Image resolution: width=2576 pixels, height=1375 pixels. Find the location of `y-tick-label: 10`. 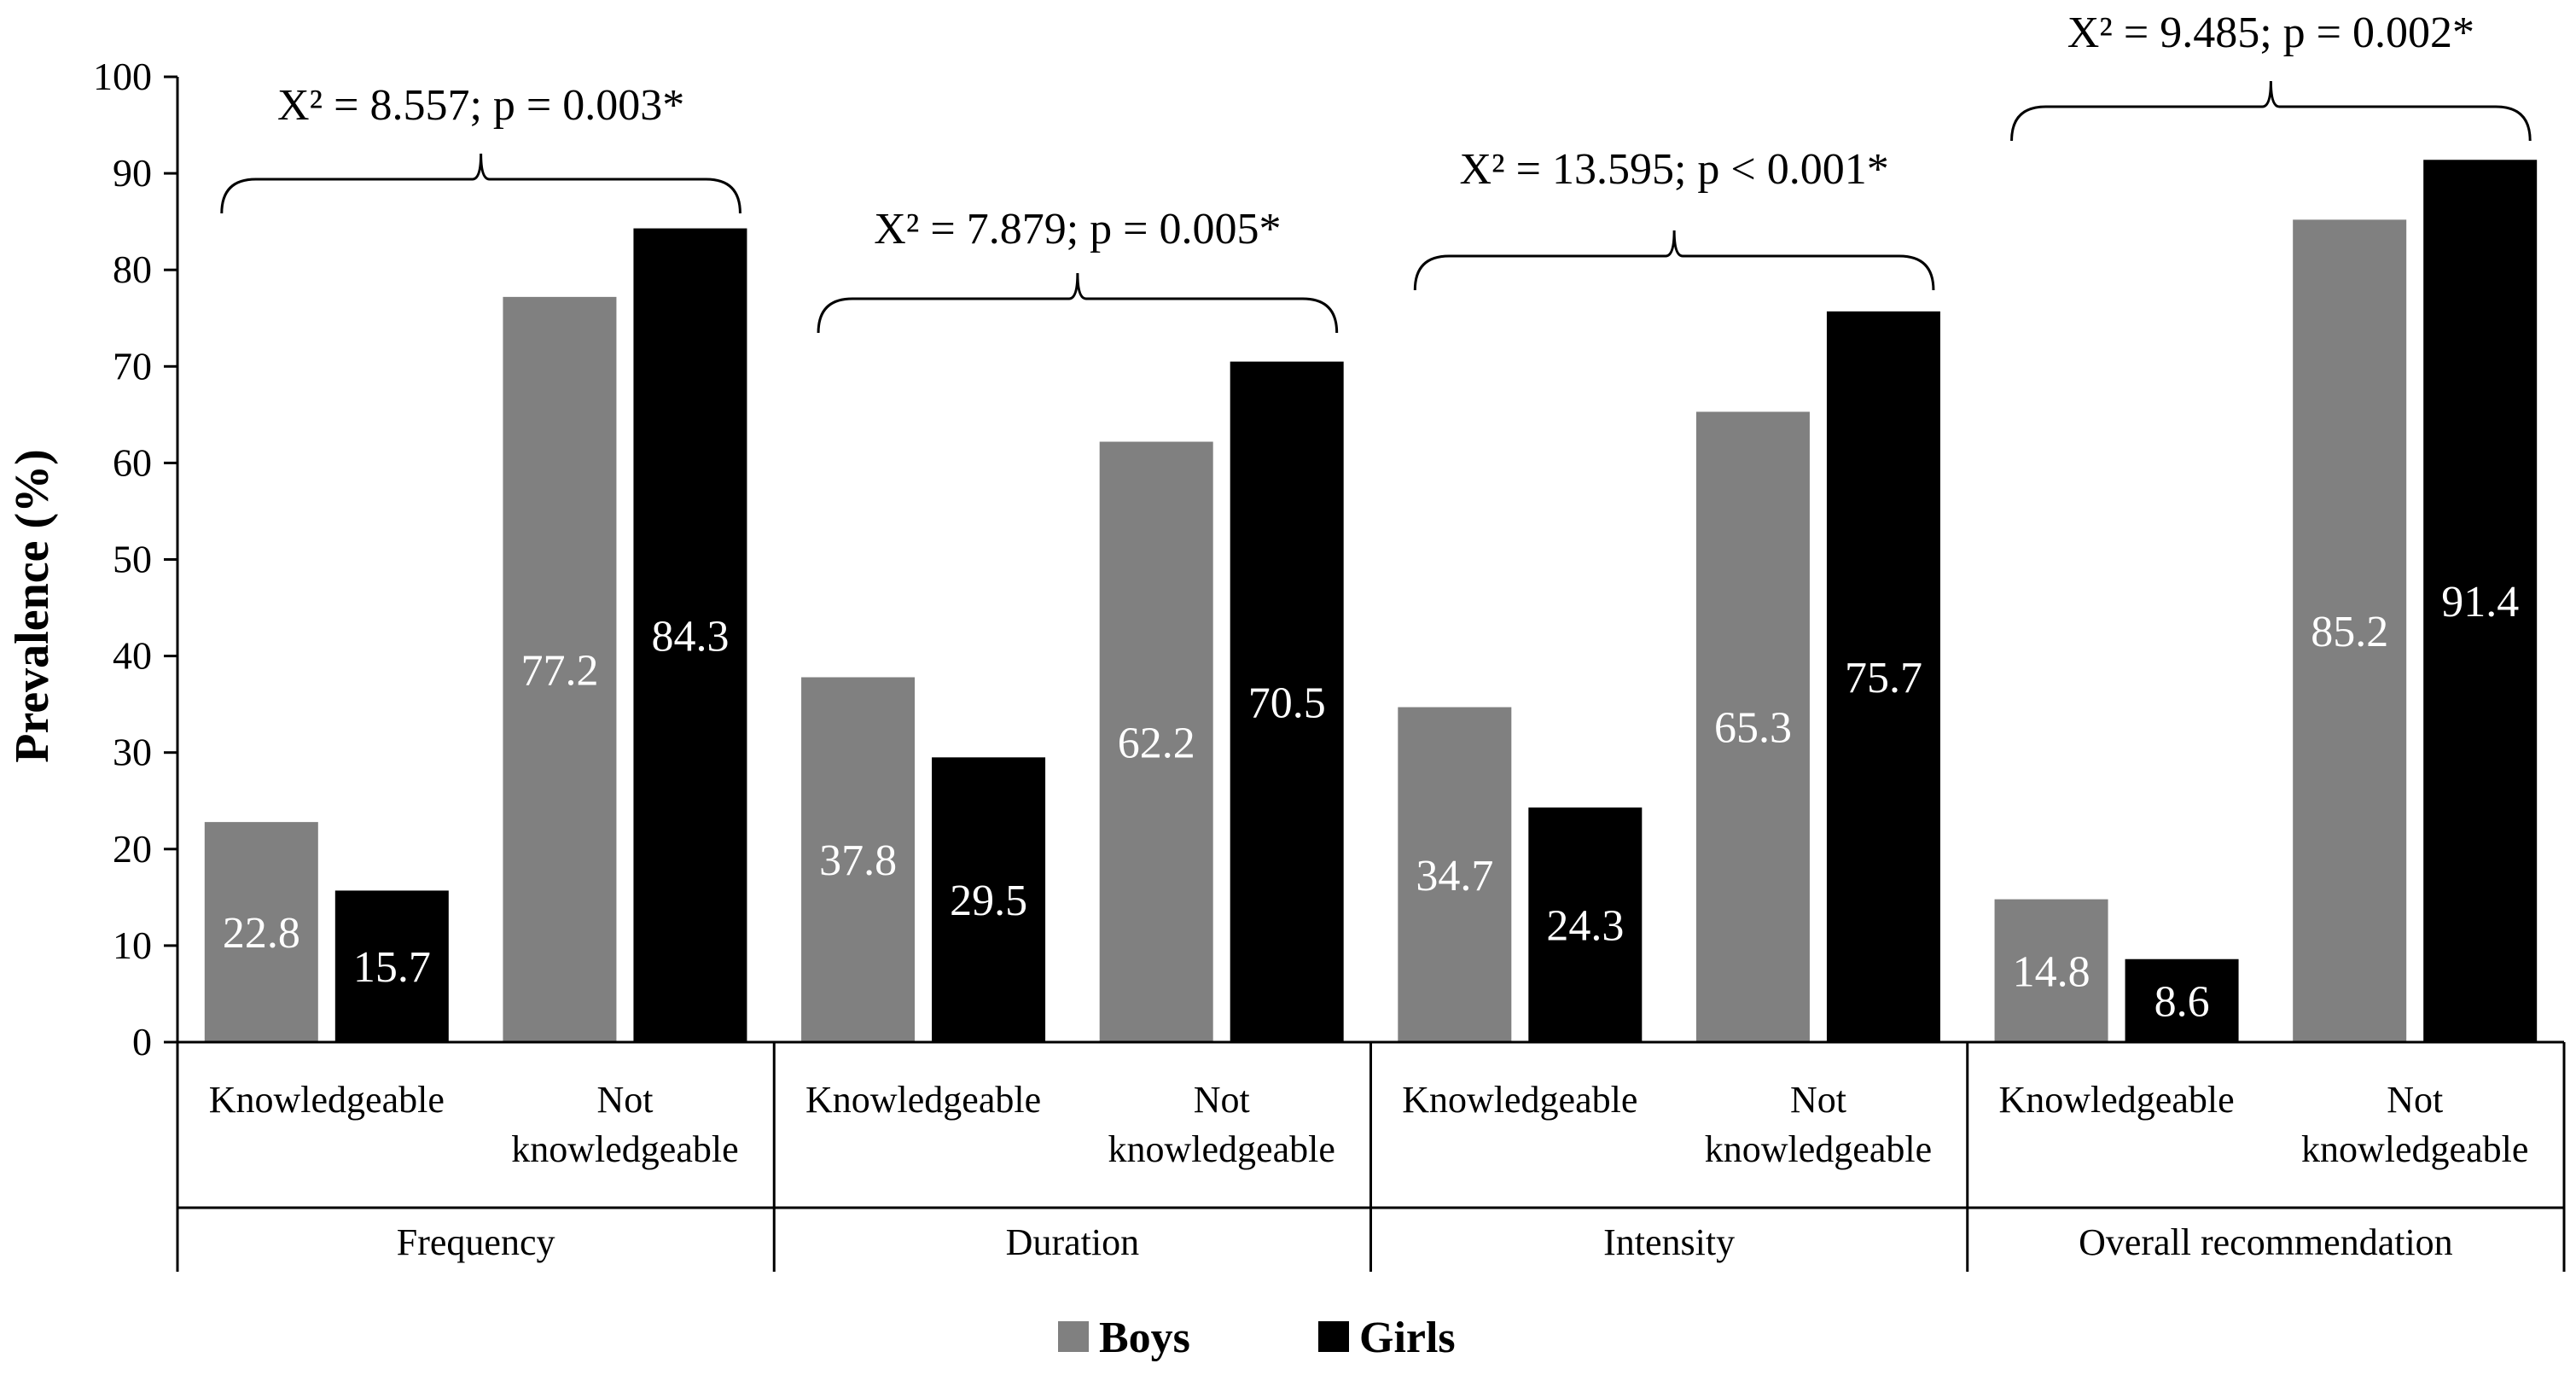

y-tick-label: 10 is located at coordinates (132, 945).